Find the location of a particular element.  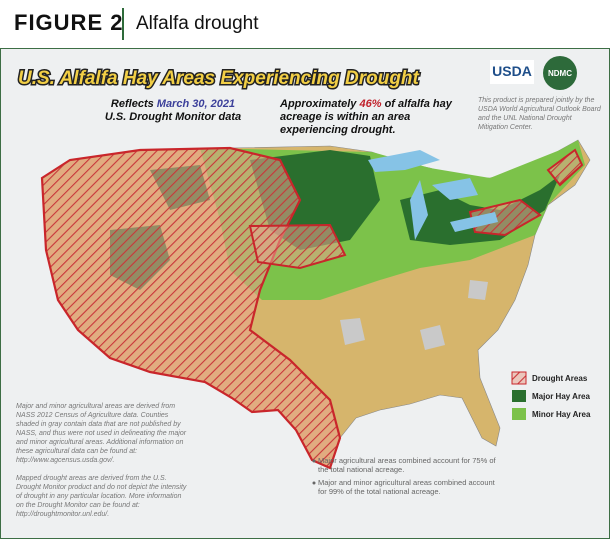

text: Reflects is located at coordinates (132, 104).